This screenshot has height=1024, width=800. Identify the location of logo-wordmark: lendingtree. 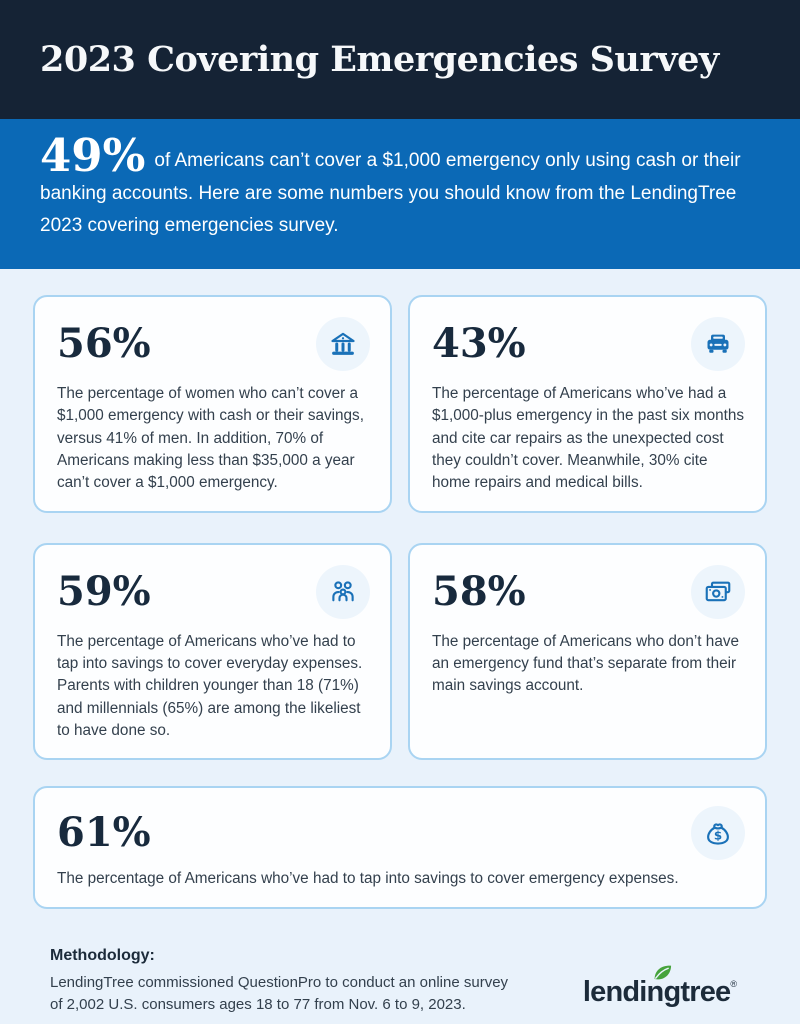
(656, 992).